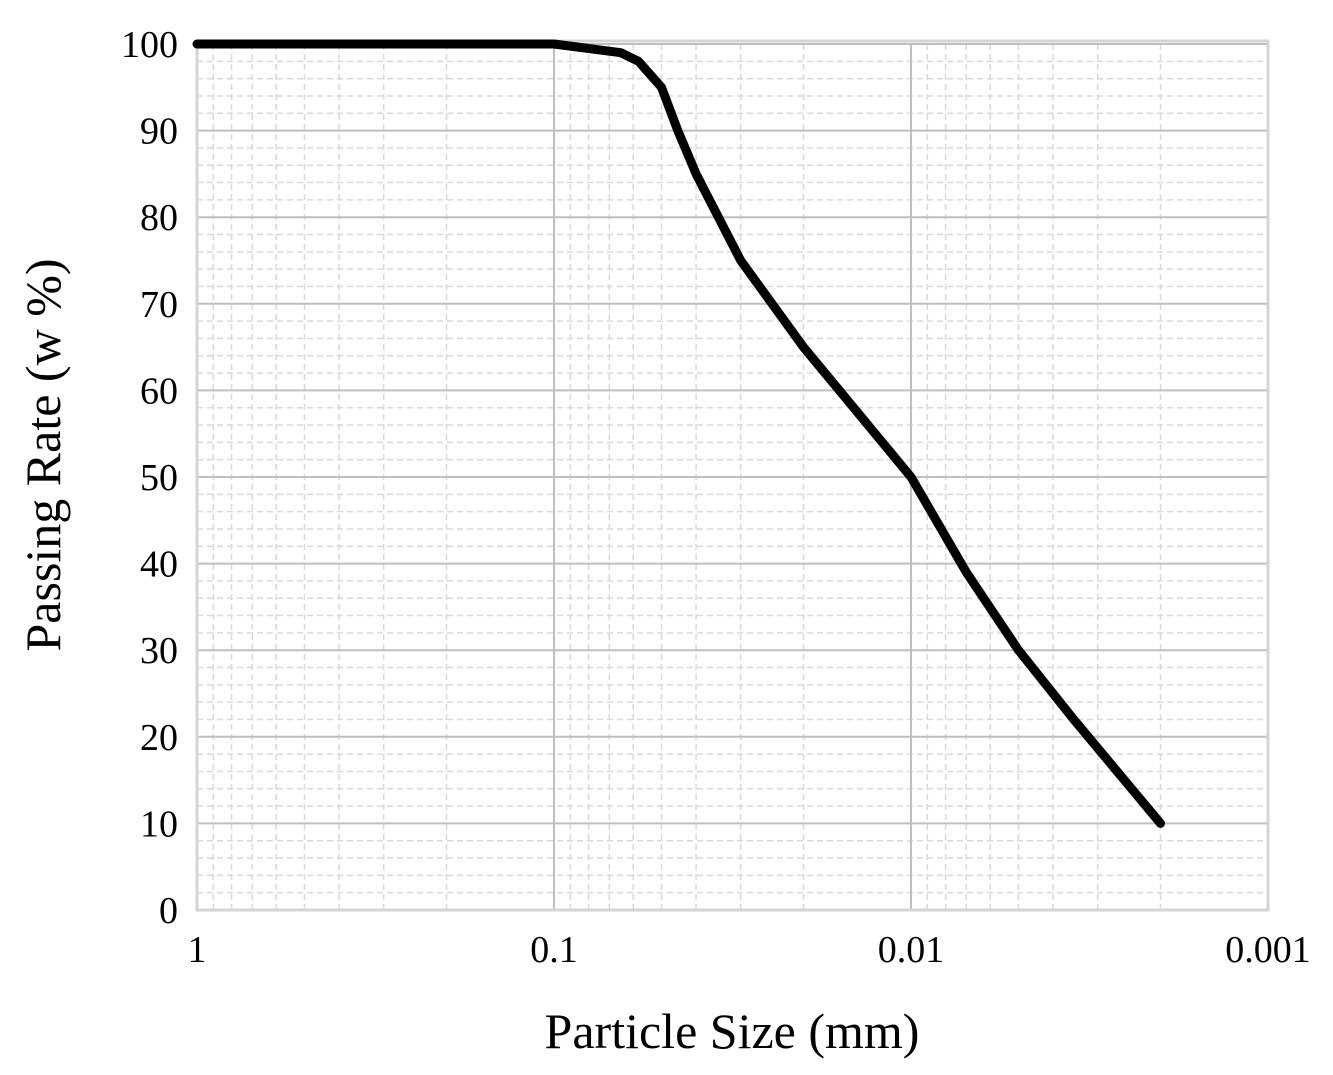  Describe the element at coordinates (168, 911) in the screenshot. I see `y-tick-label: 0` at that location.